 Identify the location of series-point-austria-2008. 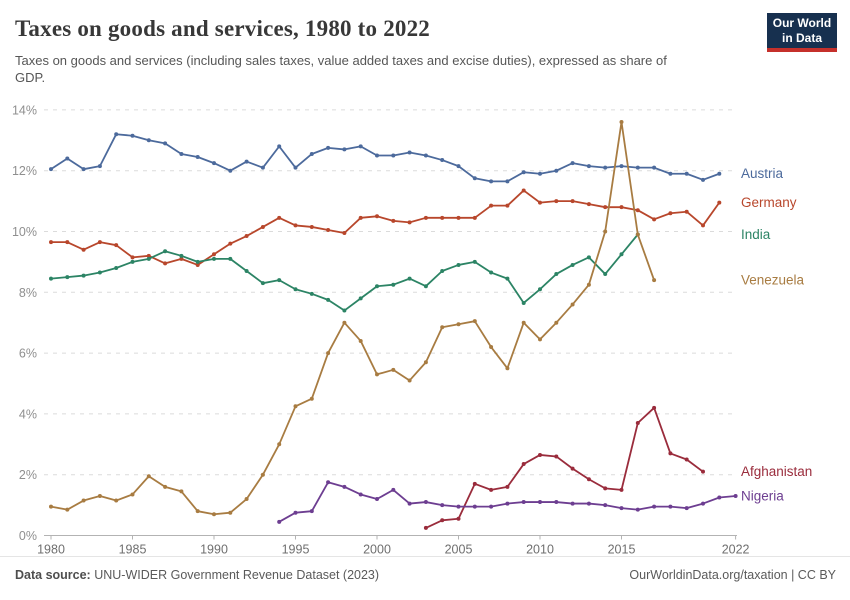
(507, 181).